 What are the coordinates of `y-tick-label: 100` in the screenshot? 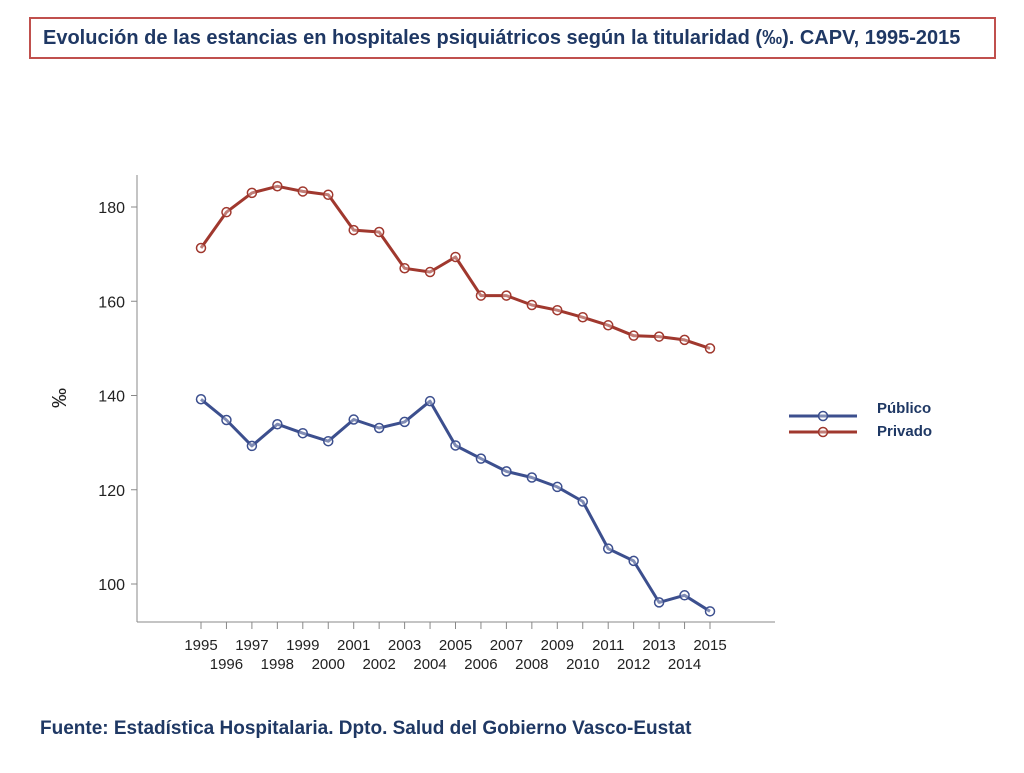 It's located at (111, 585).